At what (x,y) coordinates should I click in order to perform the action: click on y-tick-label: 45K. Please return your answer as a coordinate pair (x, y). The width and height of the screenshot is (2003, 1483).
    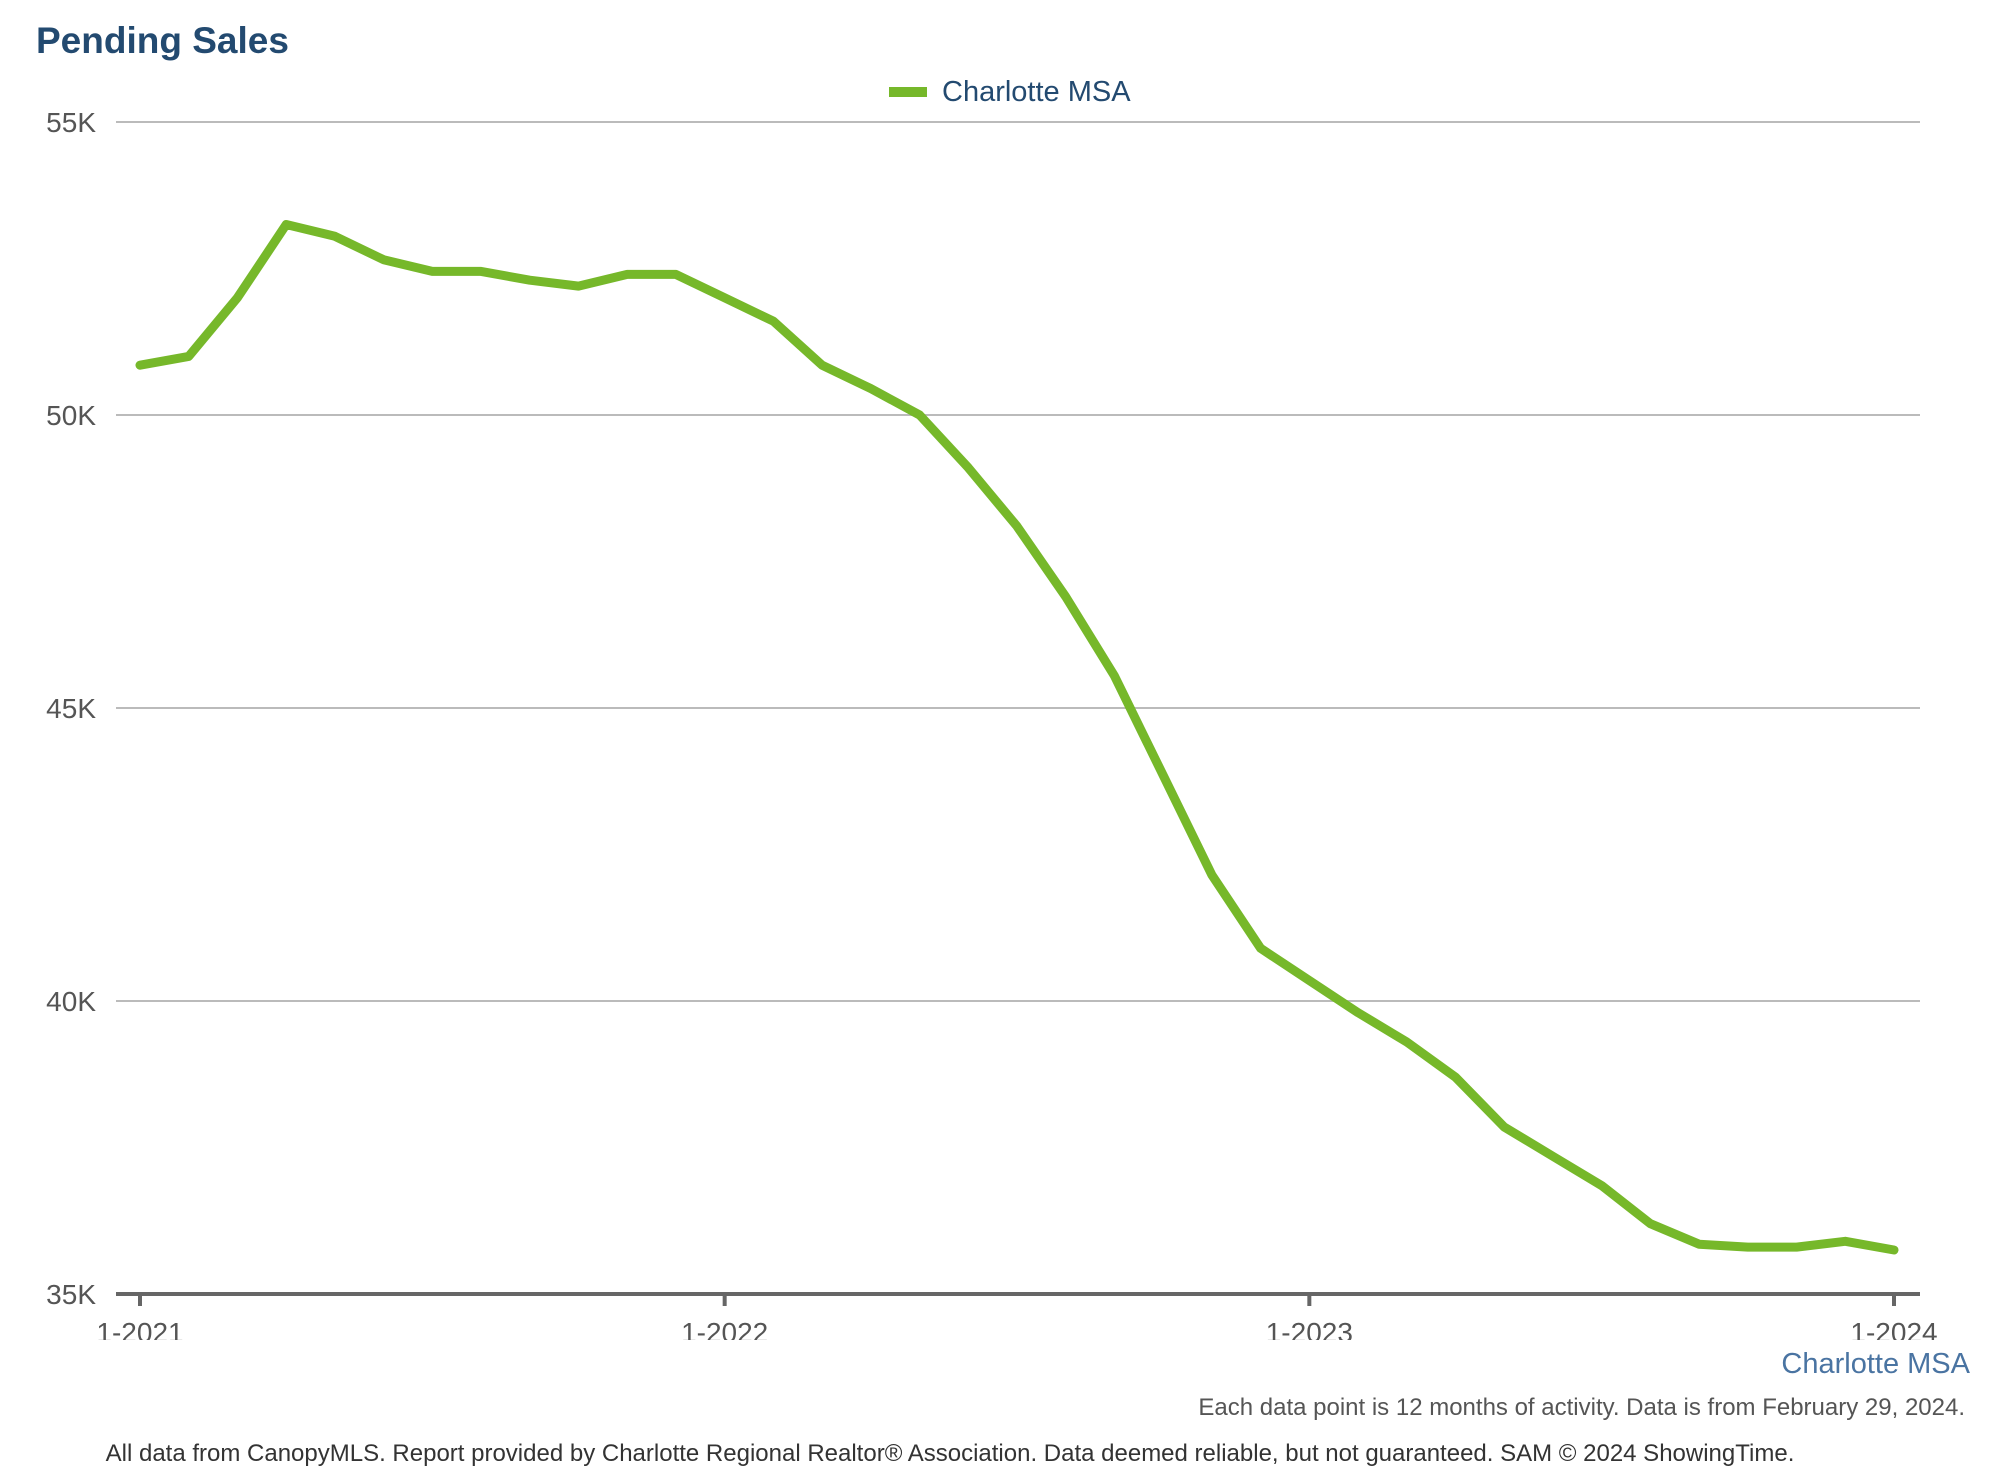
    Looking at the image, I should click on (71, 708).